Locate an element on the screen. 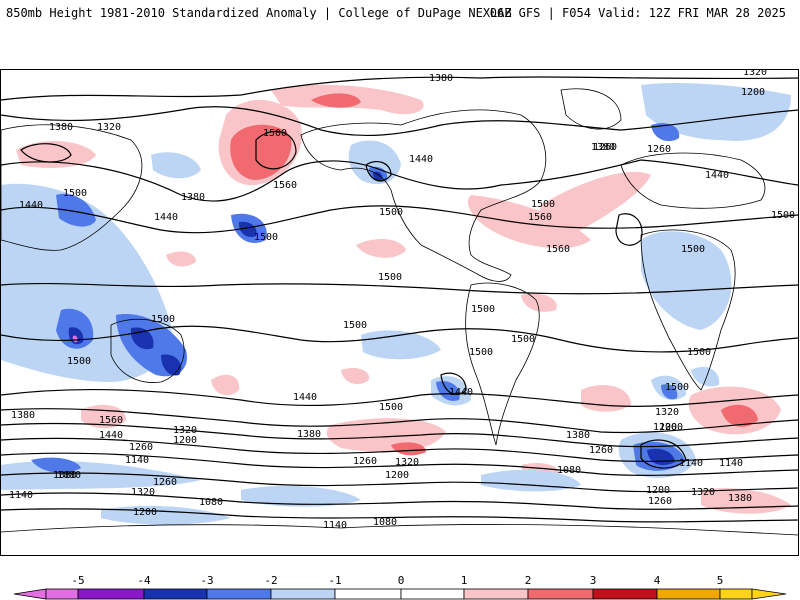 The height and width of the screenshot is (600, 800). contour-label: 1560 is located at coordinates (540, 217).